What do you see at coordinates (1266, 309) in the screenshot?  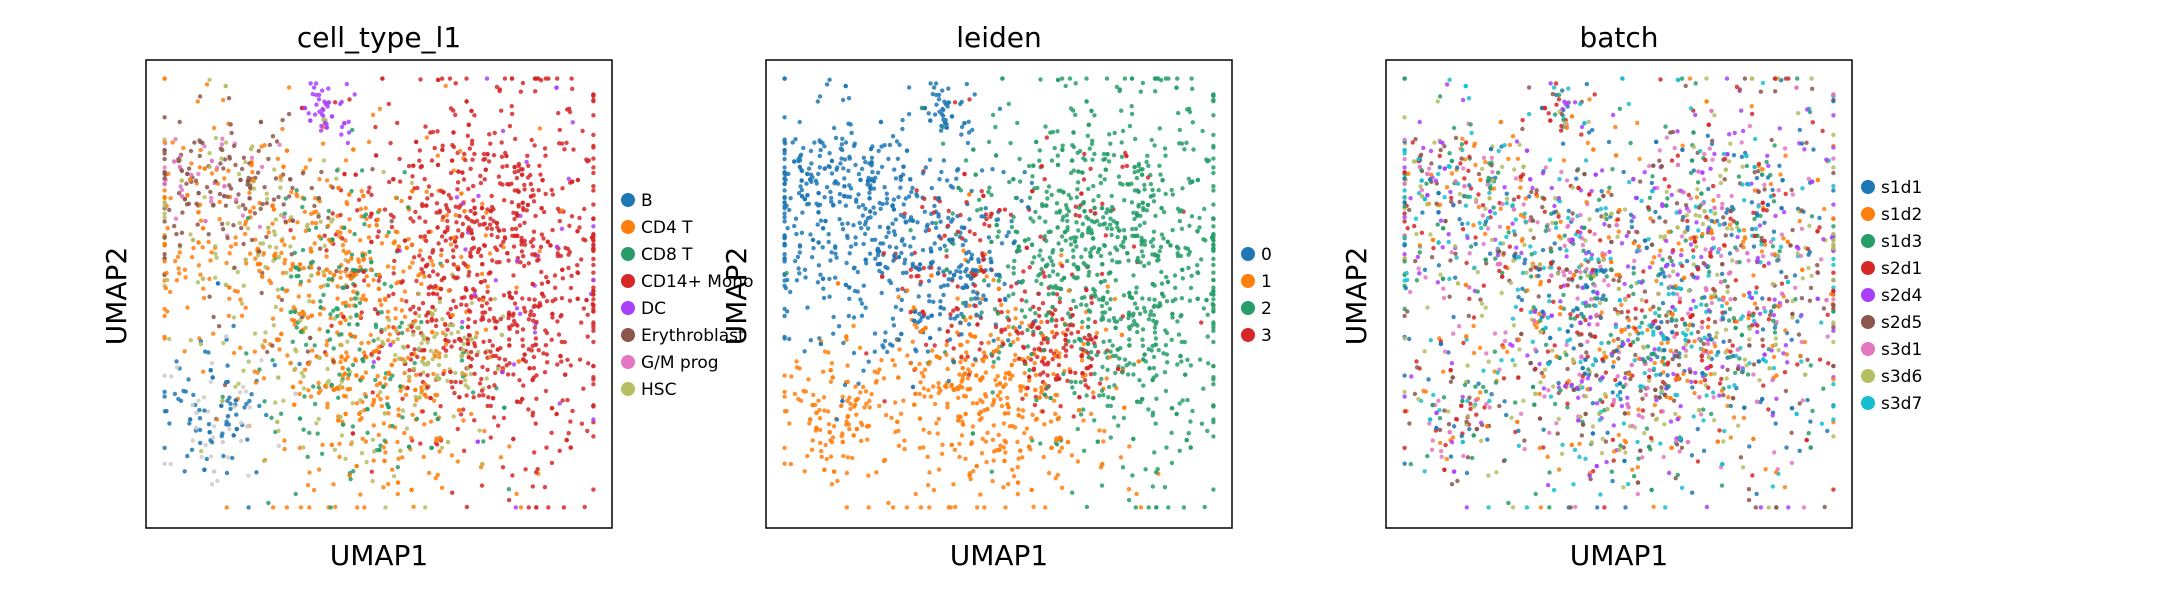 I see `legend-label: 2` at bounding box center [1266, 309].